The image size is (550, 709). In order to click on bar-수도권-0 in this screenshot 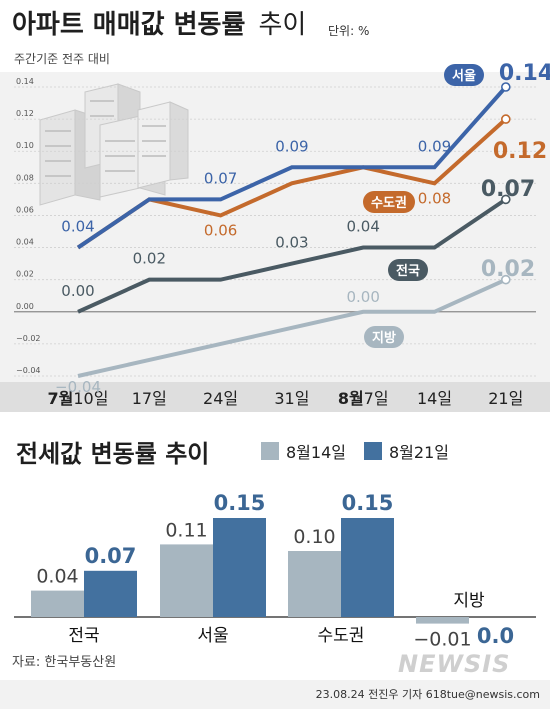, I will do `click(314, 584)`.